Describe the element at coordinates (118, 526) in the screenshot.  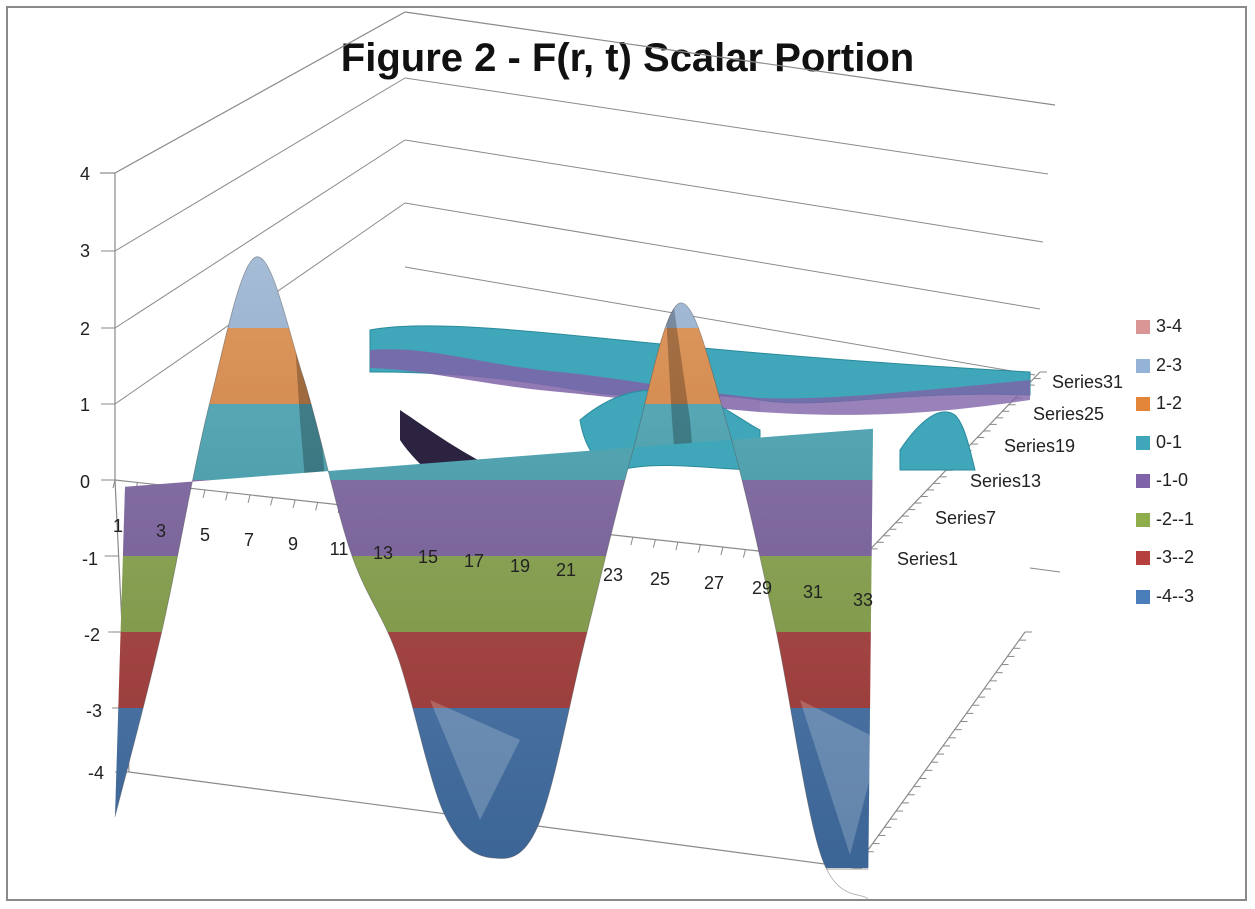
I see `x-tick-label: 1` at that location.